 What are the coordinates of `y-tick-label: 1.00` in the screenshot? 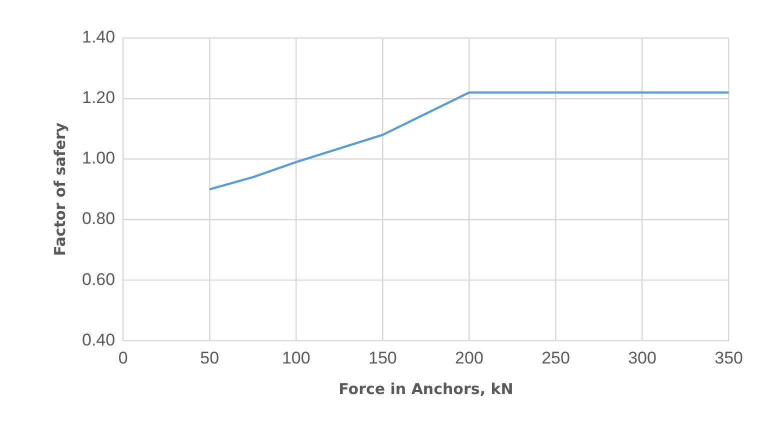 It's located at (99, 158).